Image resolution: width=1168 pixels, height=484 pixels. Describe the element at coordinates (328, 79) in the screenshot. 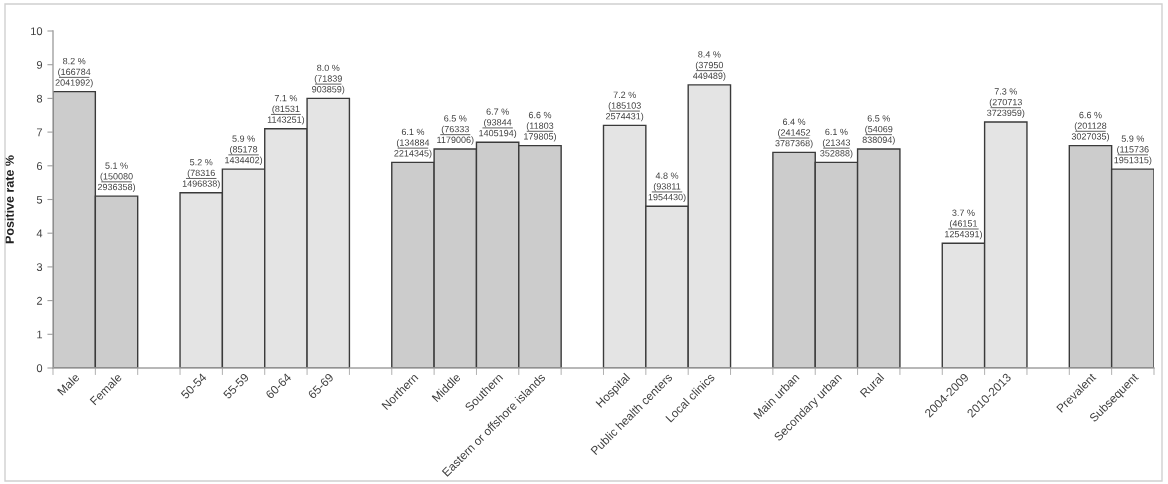

I see `data-label: 8.0 % (71839 903859)` at that location.